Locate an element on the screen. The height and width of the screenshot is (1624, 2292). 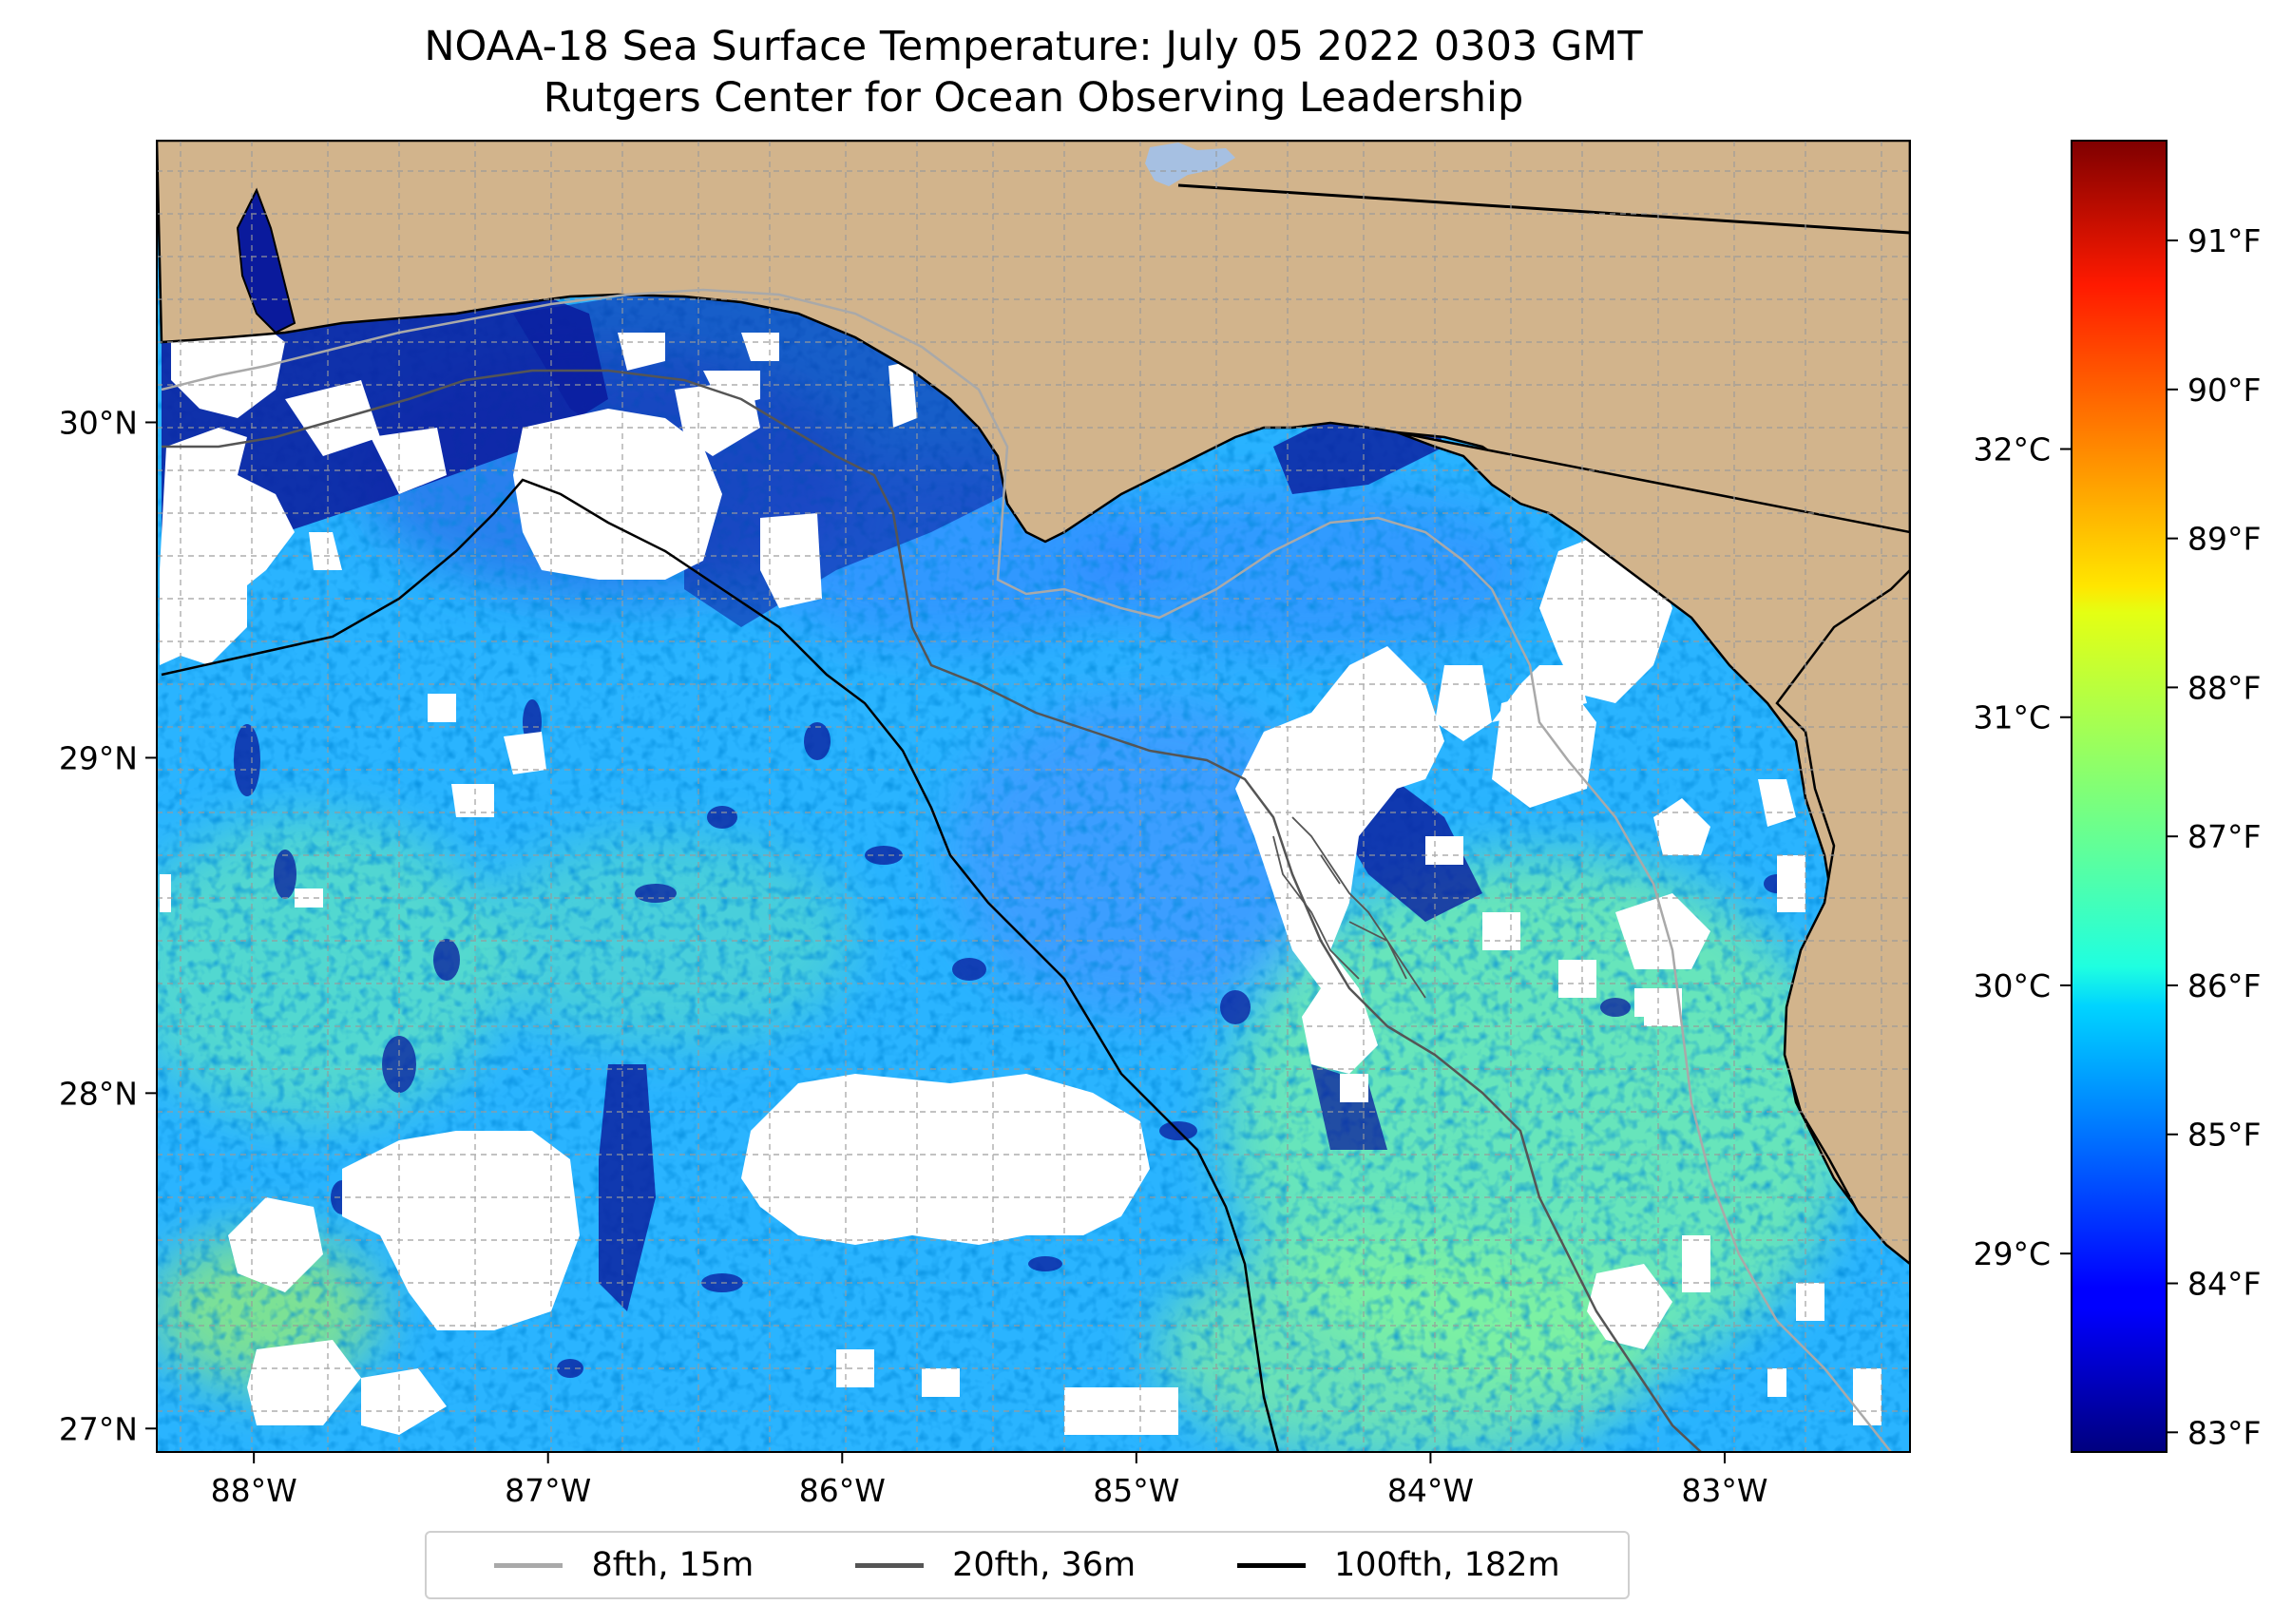
fahrenheit-tick-label: 86°F is located at coordinates (2224, 985).